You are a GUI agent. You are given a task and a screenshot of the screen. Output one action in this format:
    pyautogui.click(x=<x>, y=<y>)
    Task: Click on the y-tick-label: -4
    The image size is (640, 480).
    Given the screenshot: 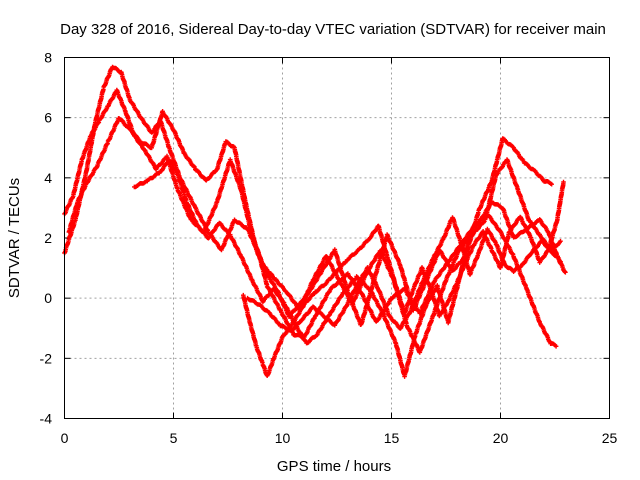 What is the action you would take?
    pyautogui.click(x=46, y=419)
    